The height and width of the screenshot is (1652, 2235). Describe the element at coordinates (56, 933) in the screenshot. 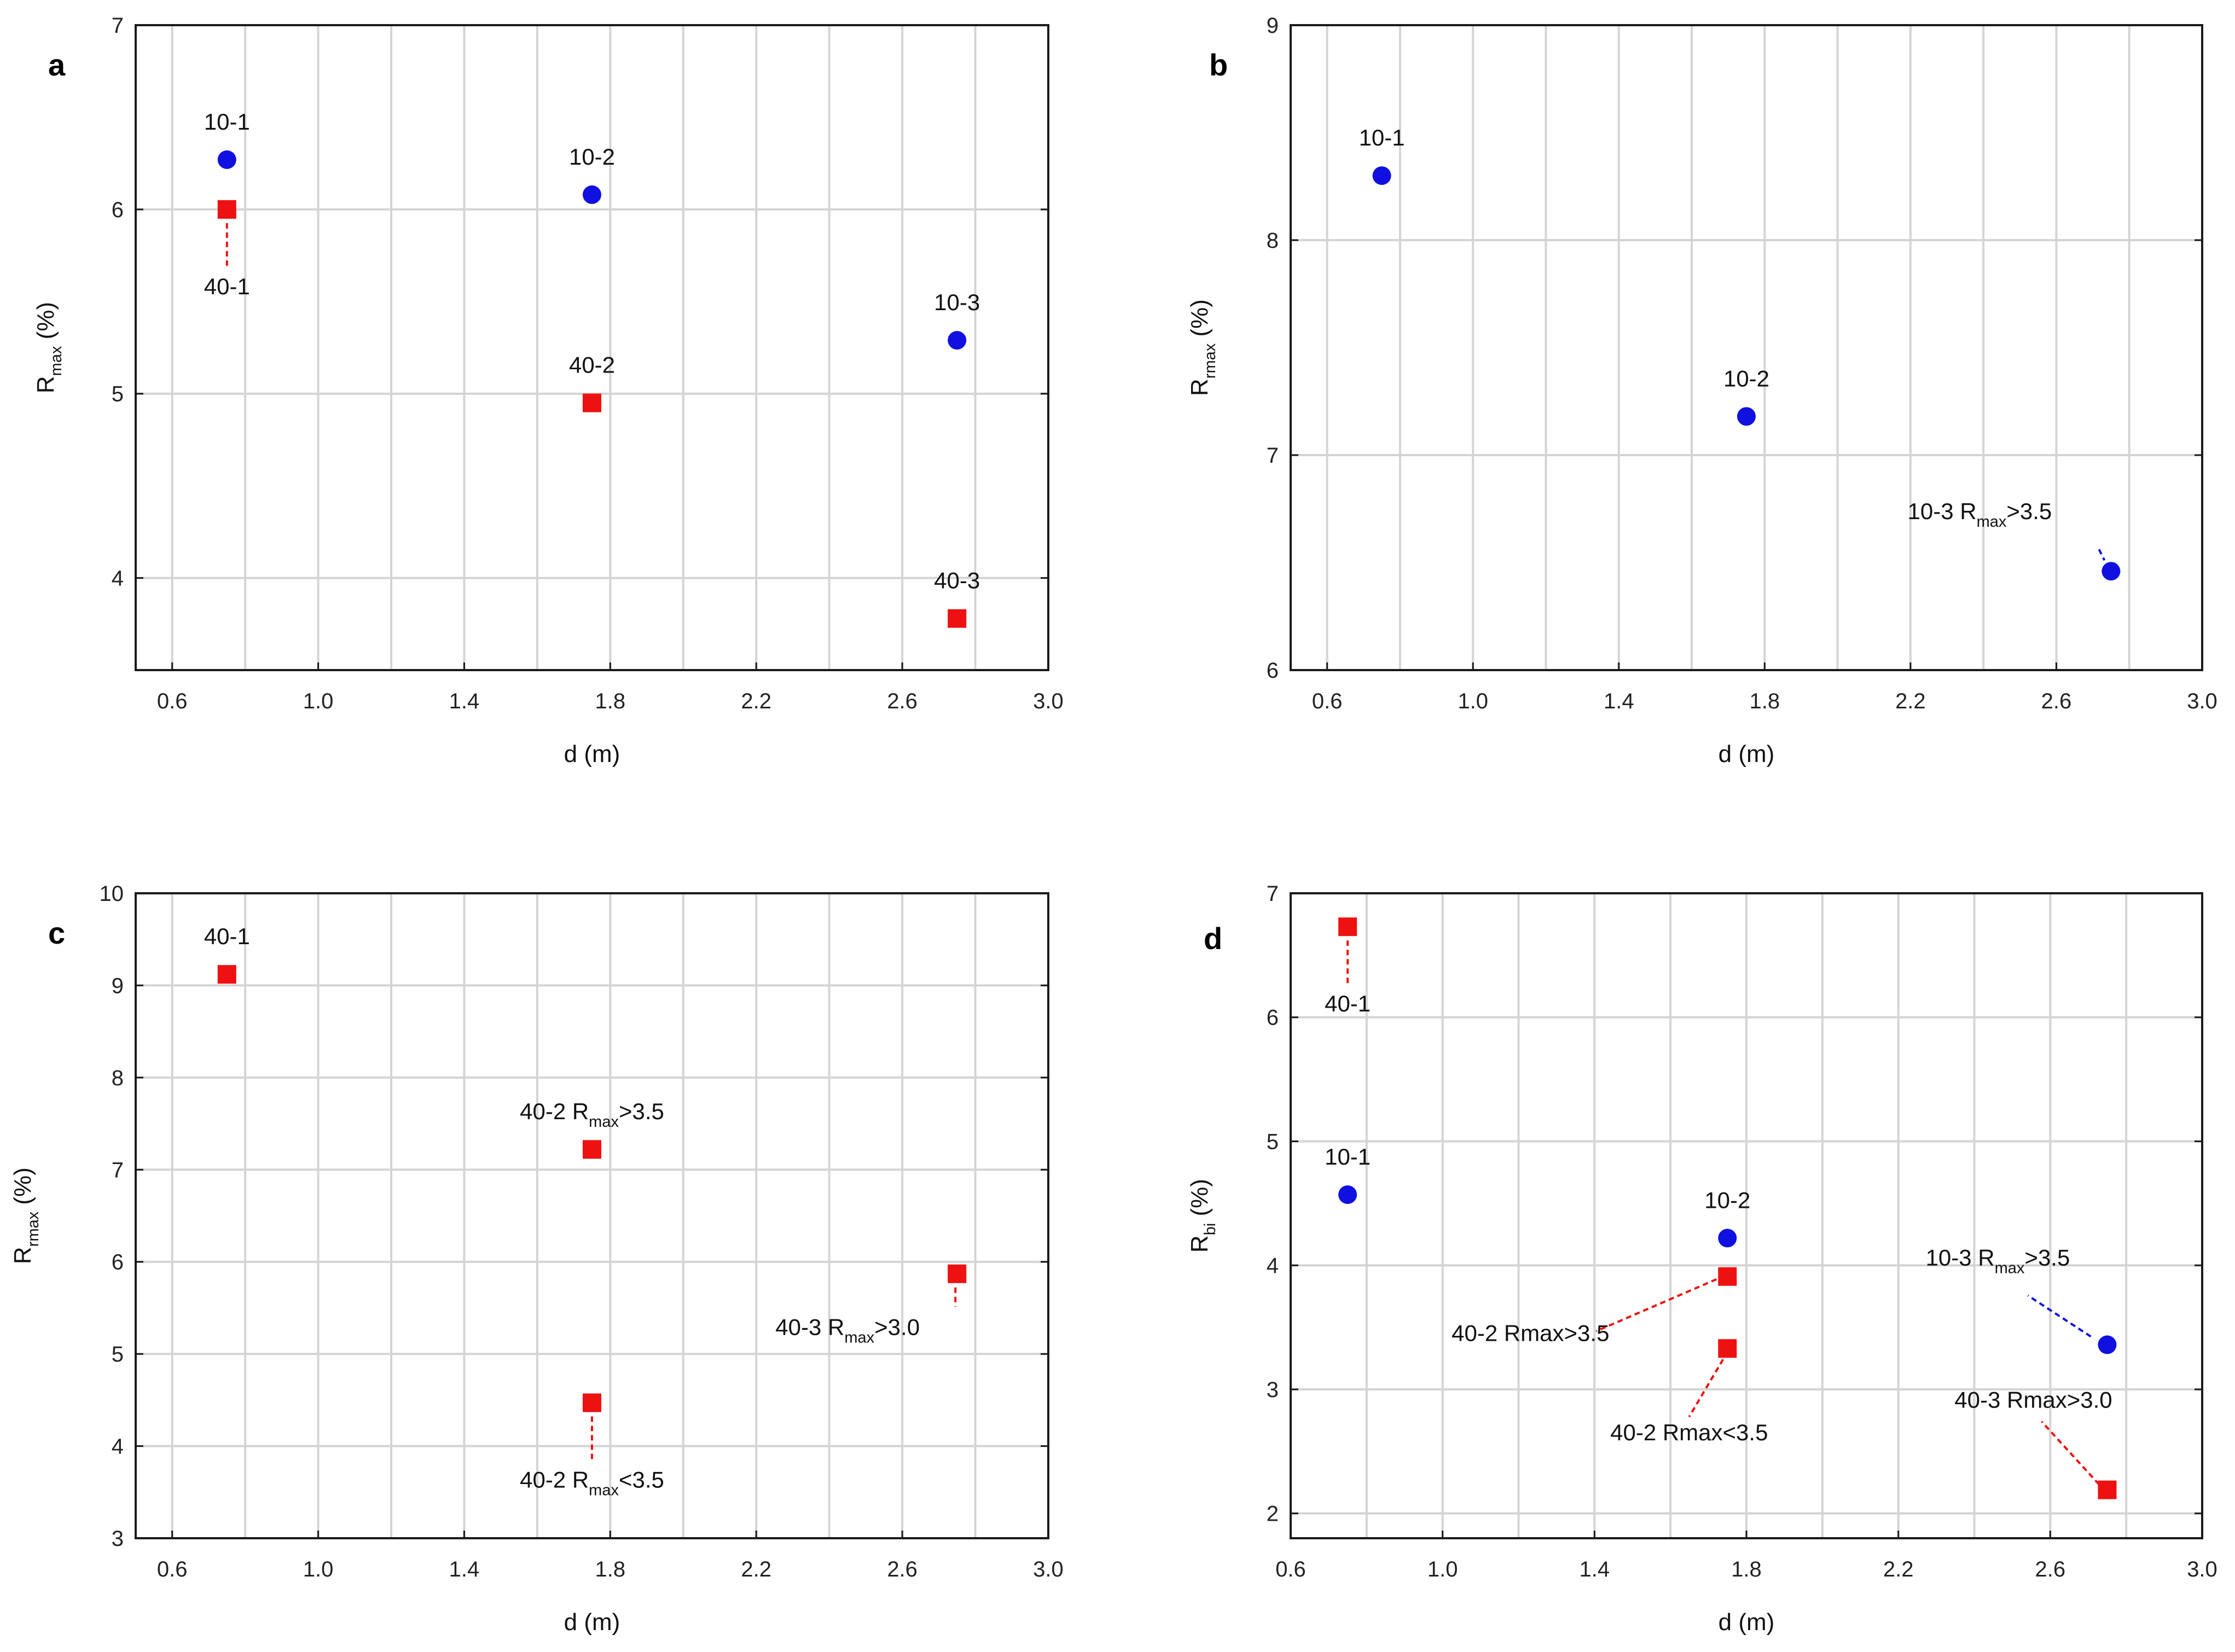

I see `panel-letter: c` at that location.